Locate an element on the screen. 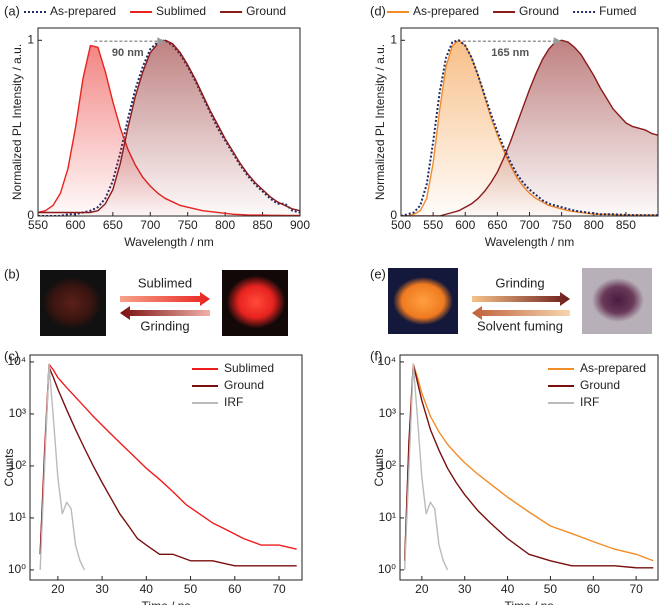 This screenshot has width=661, height=605. annotation: 90 nm is located at coordinates (128, 53).